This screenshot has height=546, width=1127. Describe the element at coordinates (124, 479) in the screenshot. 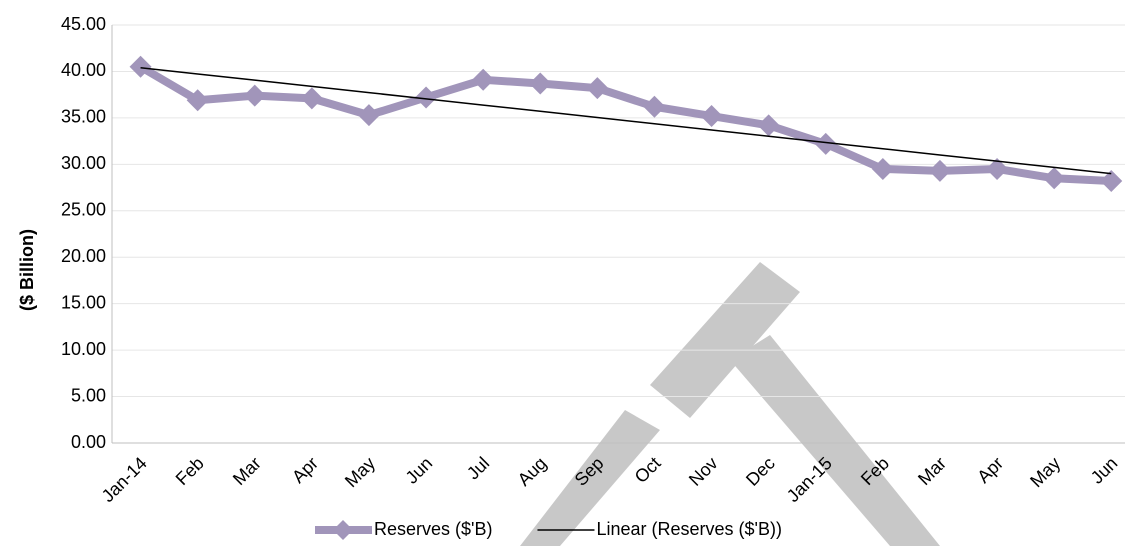

I see `x-tick-label: Jan-14` at that location.